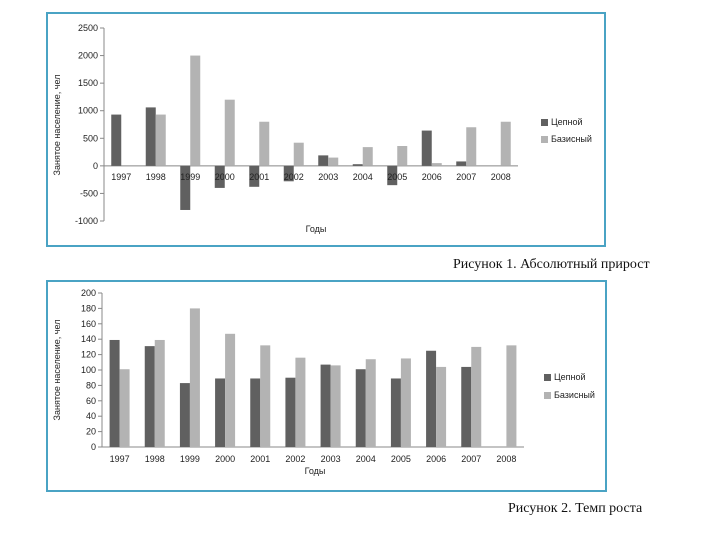 The height and width of the screenshot is (540, 720). What do you see at coordinates (551, 264) in the screenshot?
I see `figure-caption-1: Рисунок 1. Абсолютный прирост` at bounding box center [551, 264].